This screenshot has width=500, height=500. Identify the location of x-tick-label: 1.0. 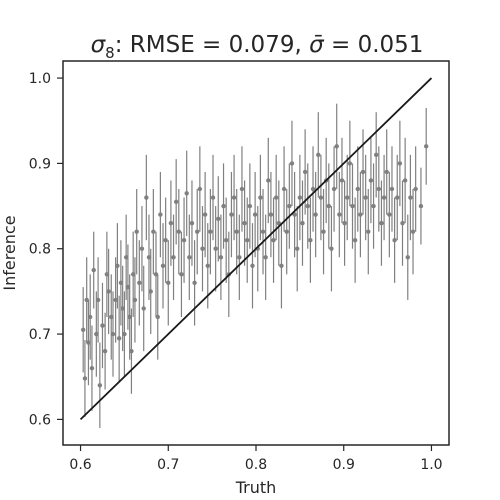
(431, 465).